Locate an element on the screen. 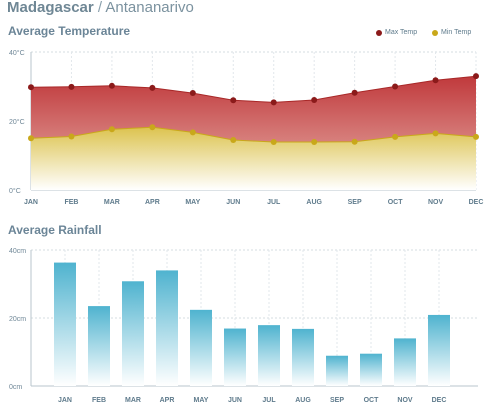 The height and width of the screenshot is (410, 490). rainfall-chart-title: Average Rainfall is located at coordinates (55, 230).